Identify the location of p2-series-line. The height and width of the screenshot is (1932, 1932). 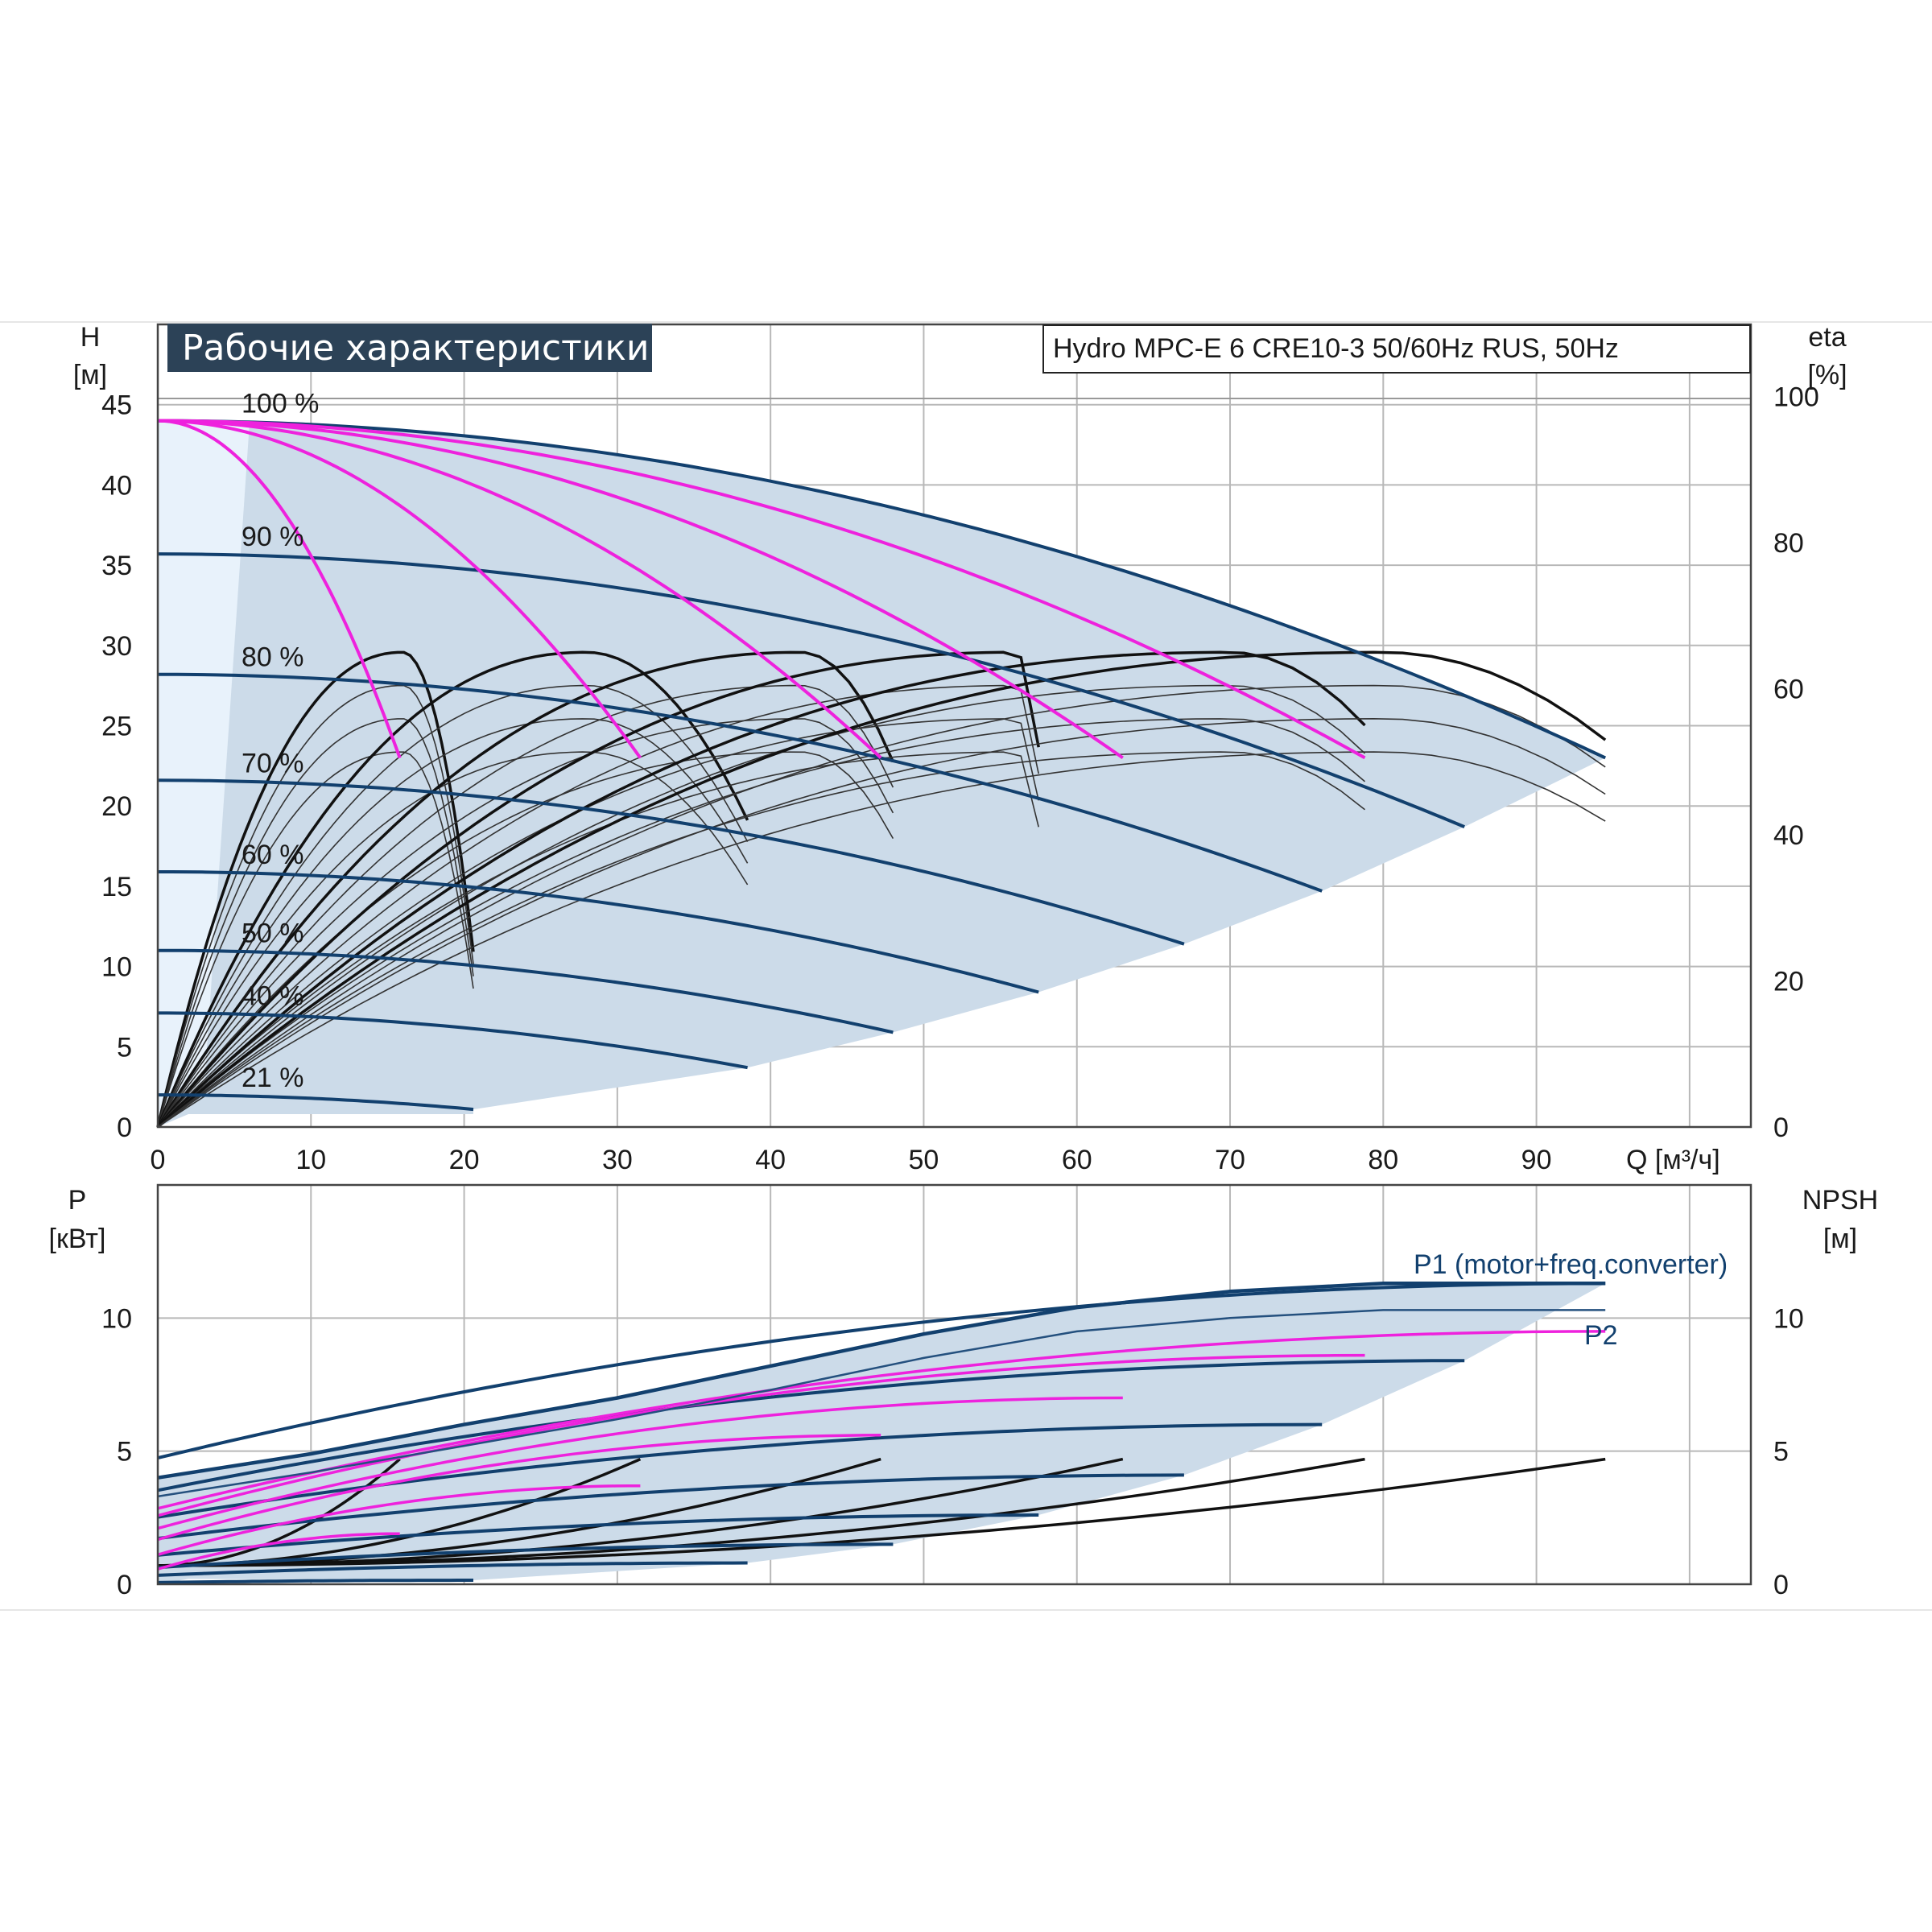
(882, 1403).